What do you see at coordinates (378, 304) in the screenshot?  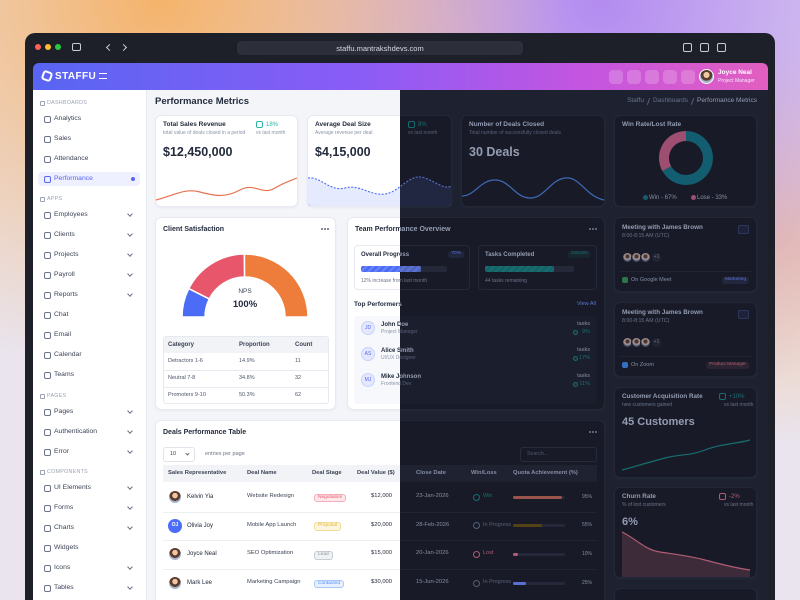 I see `section-title: Top Performers` at bounding box center [378, 304].